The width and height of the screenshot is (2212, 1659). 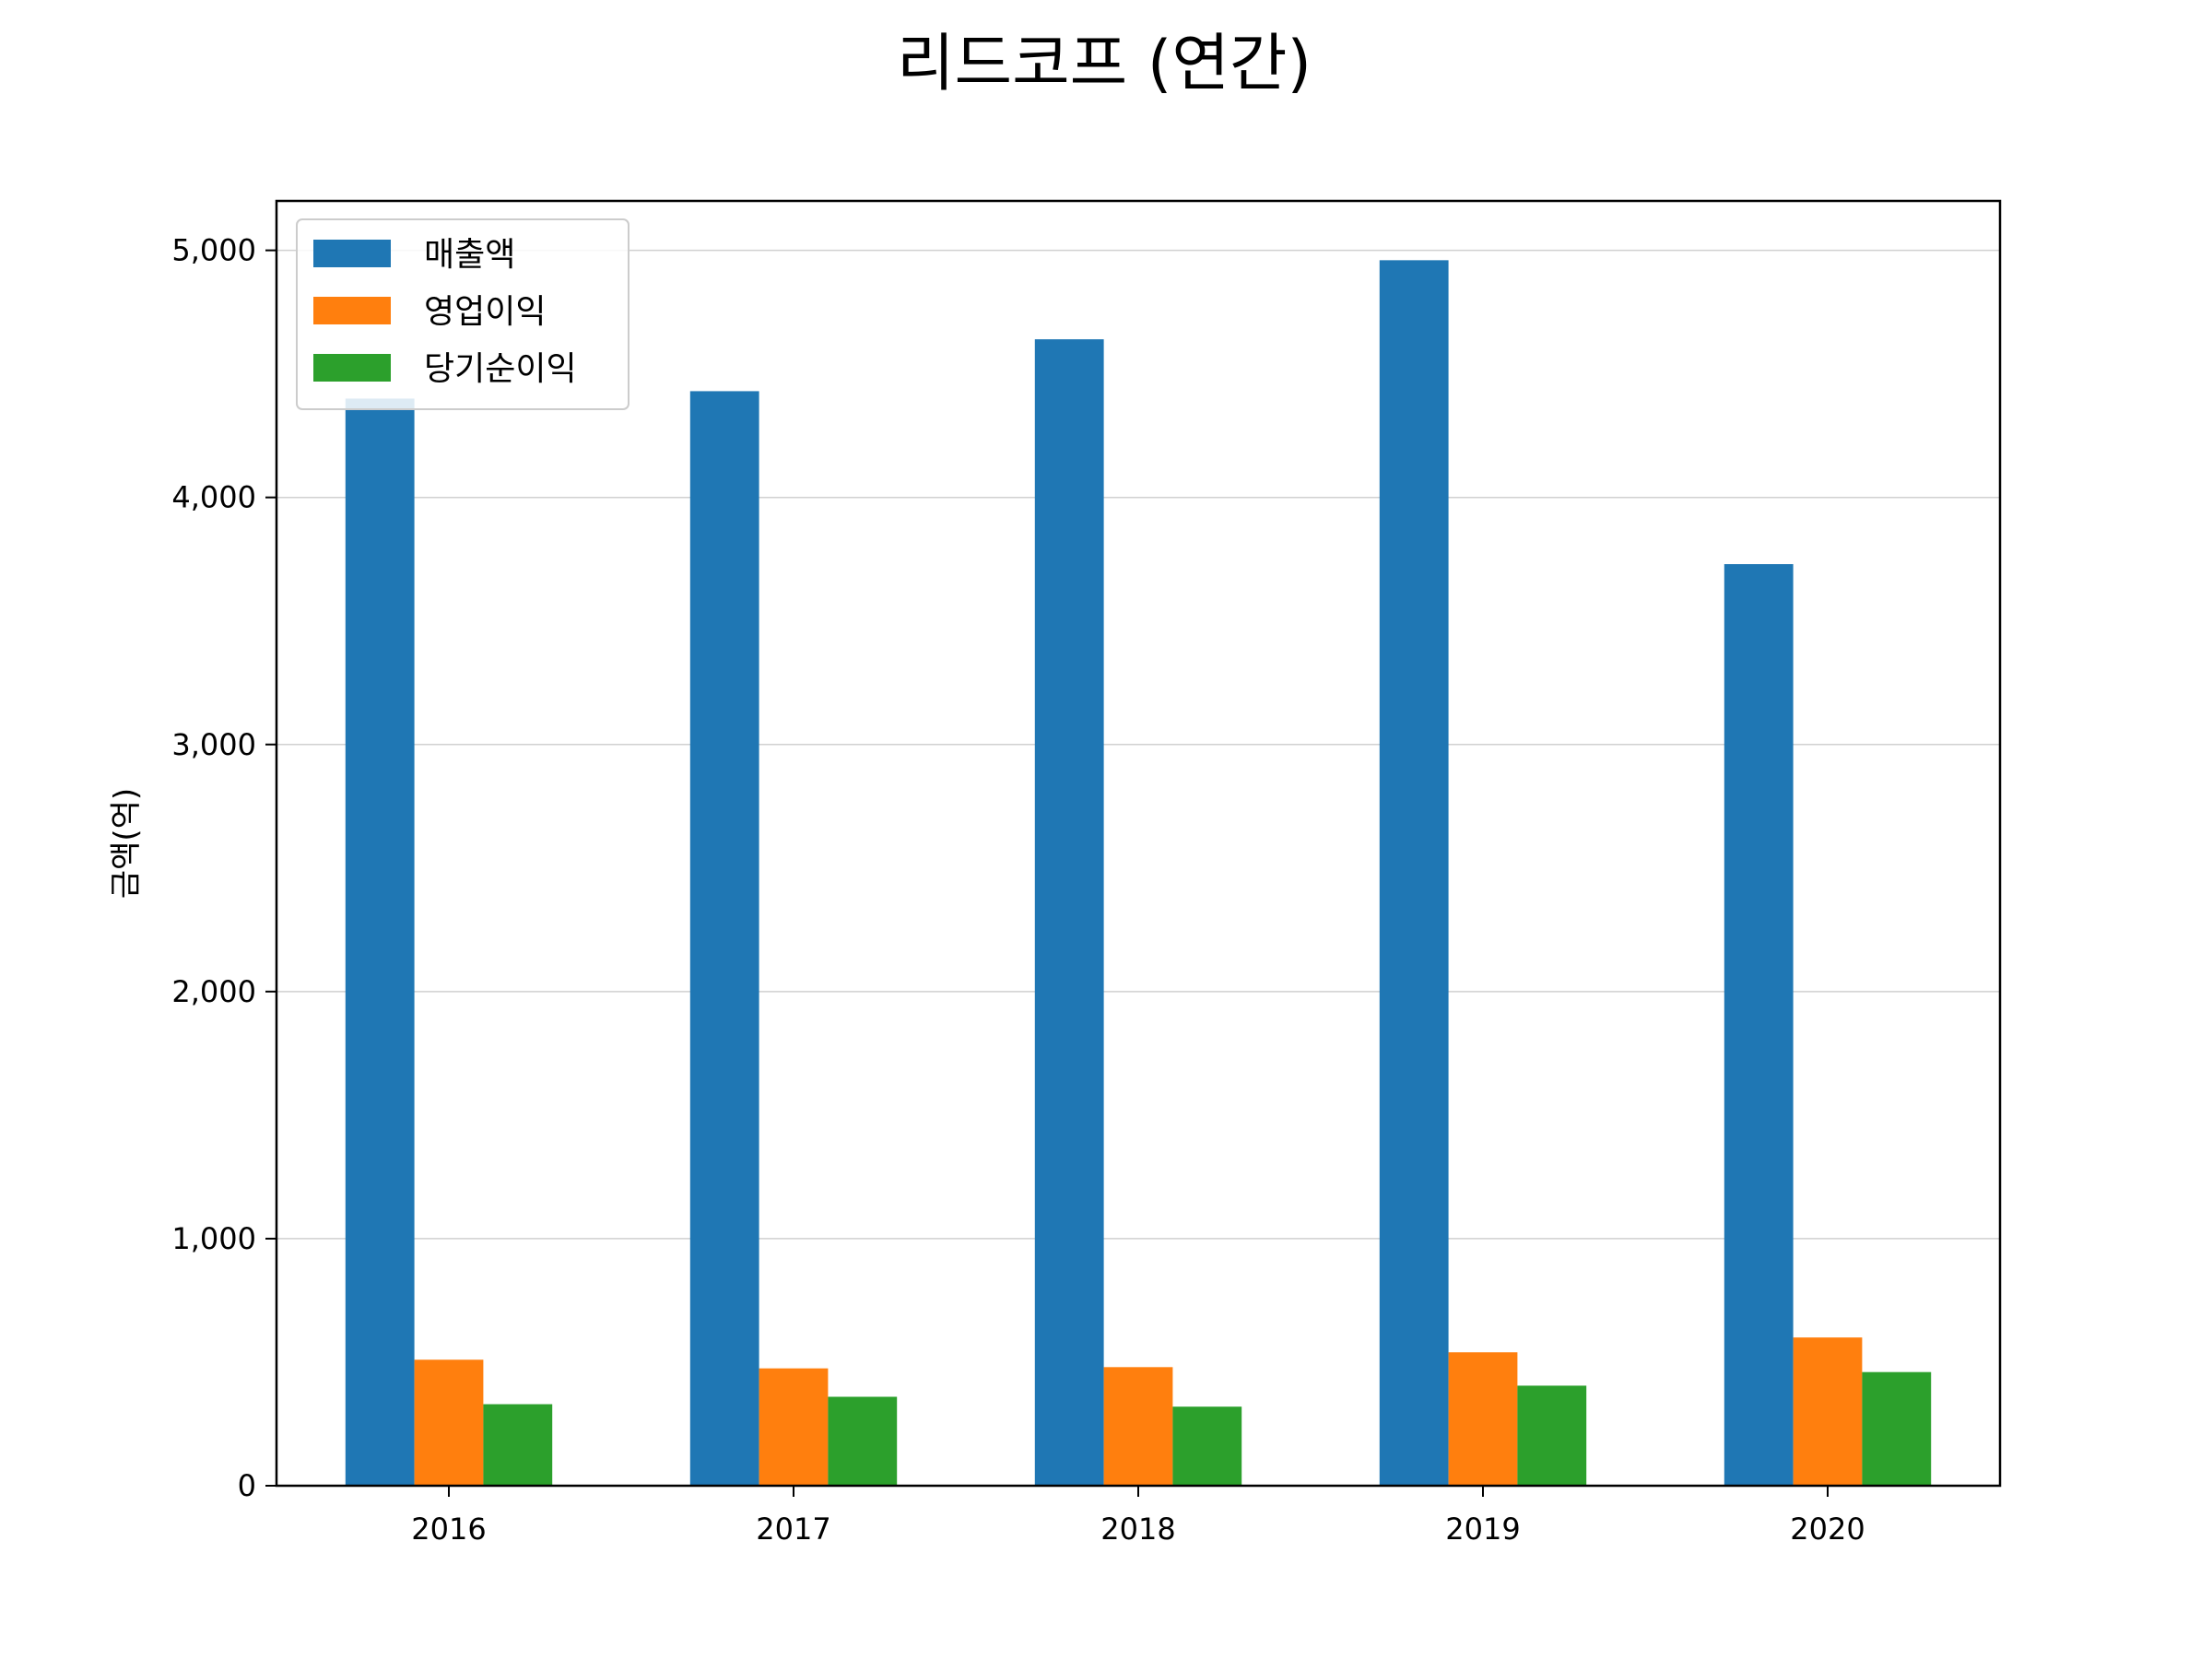 What do you see at coordinates (1827, 1529) in the screenshot?
I see `x-tick-label: 2020` at bounding box center [1827, 1529].